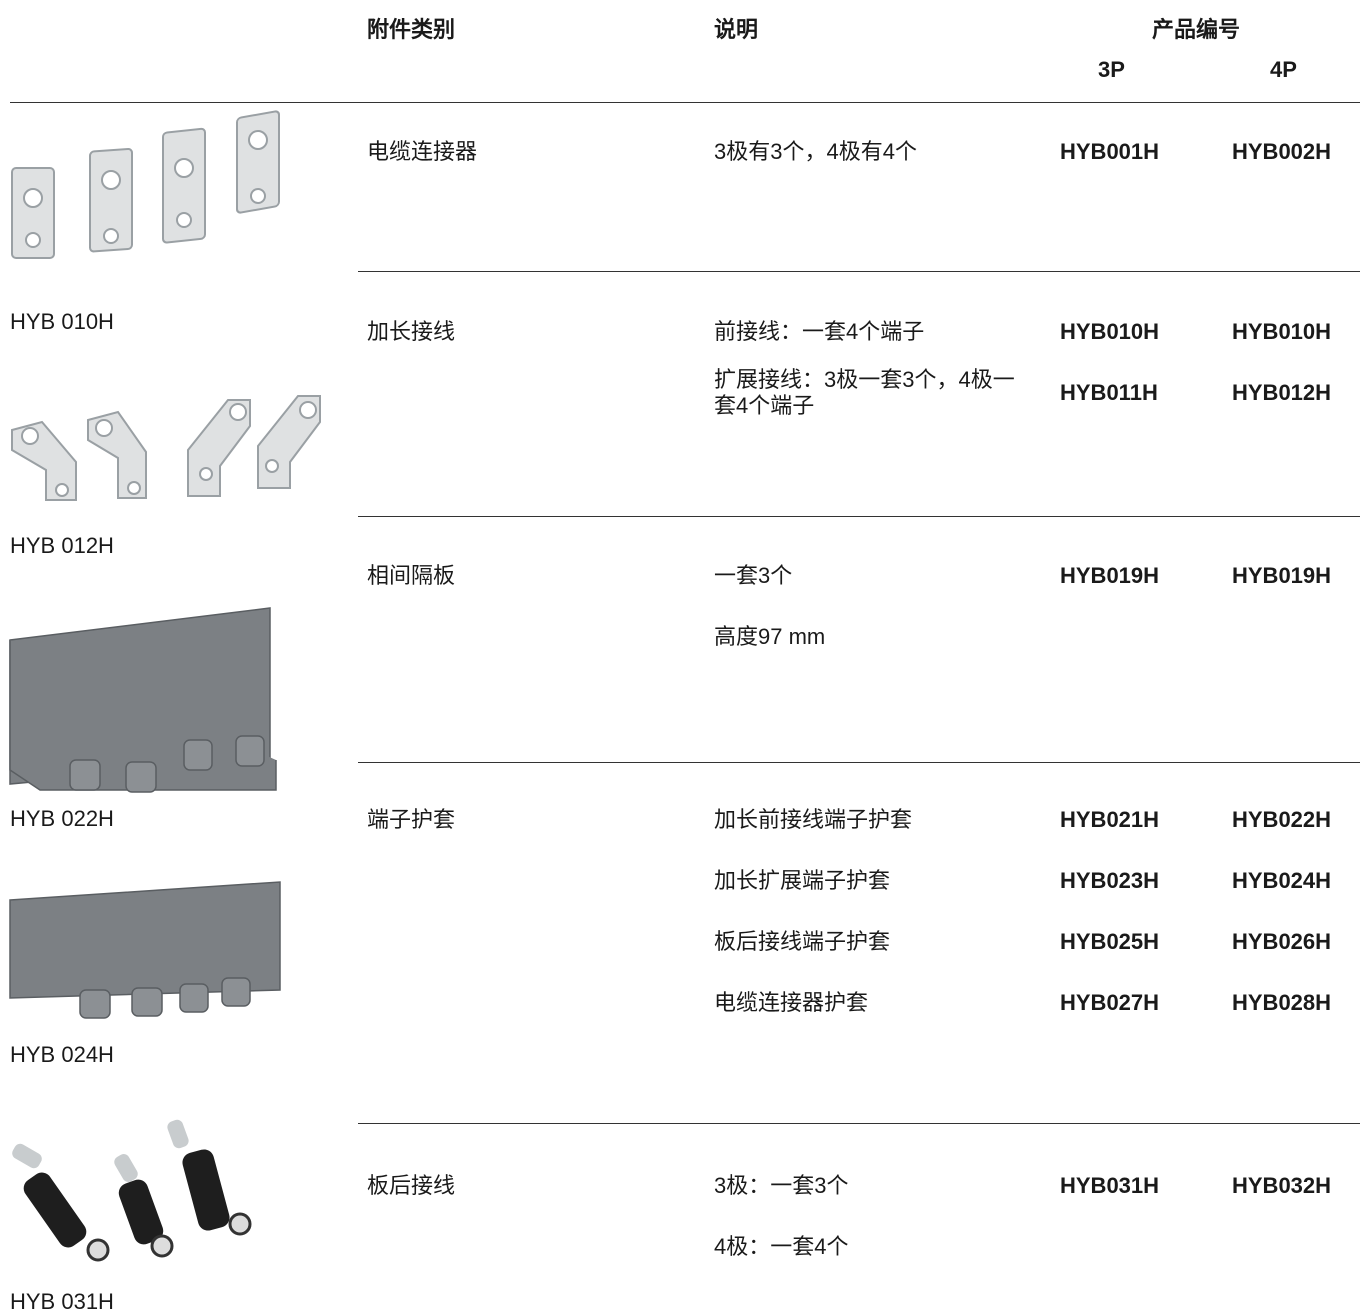 The width and height of the screenshot is (1360, 1316). What do you see at coordinates (1282, 819) in the screenshot?
I see `code-4p: HYB022H` at bounding box center [1282, 819].